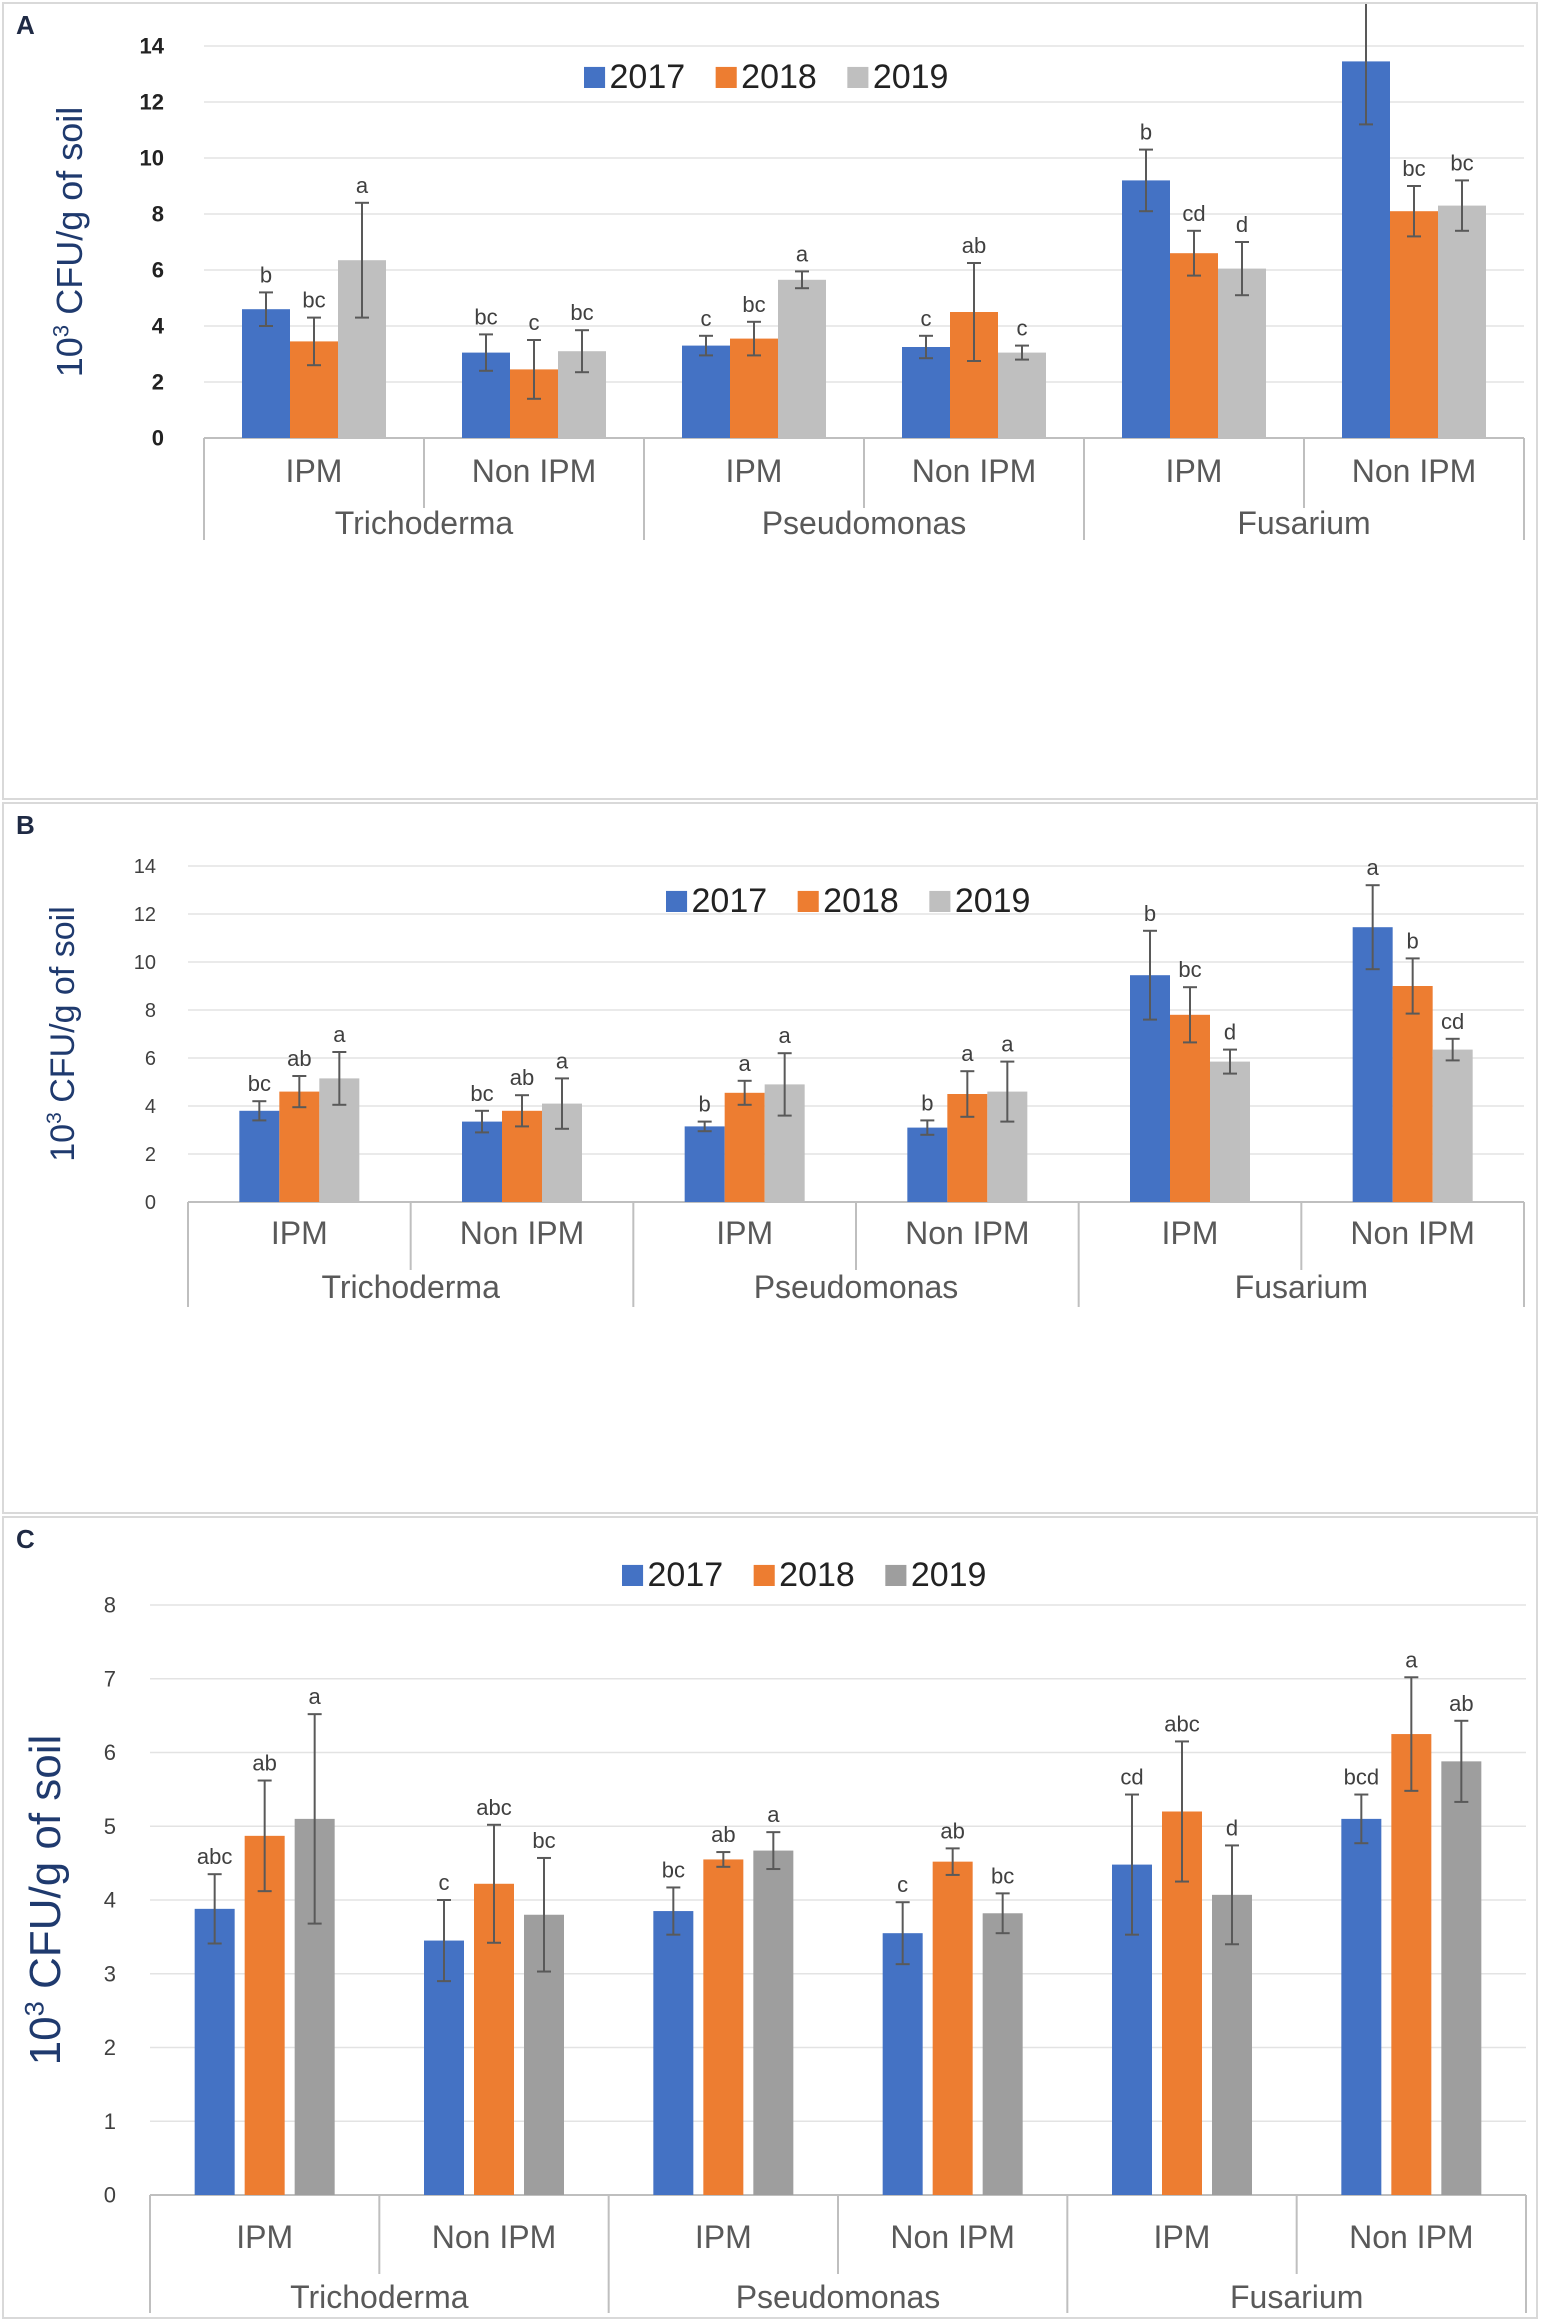  I want to click on y-tick-label: 10, so click(145, 963).